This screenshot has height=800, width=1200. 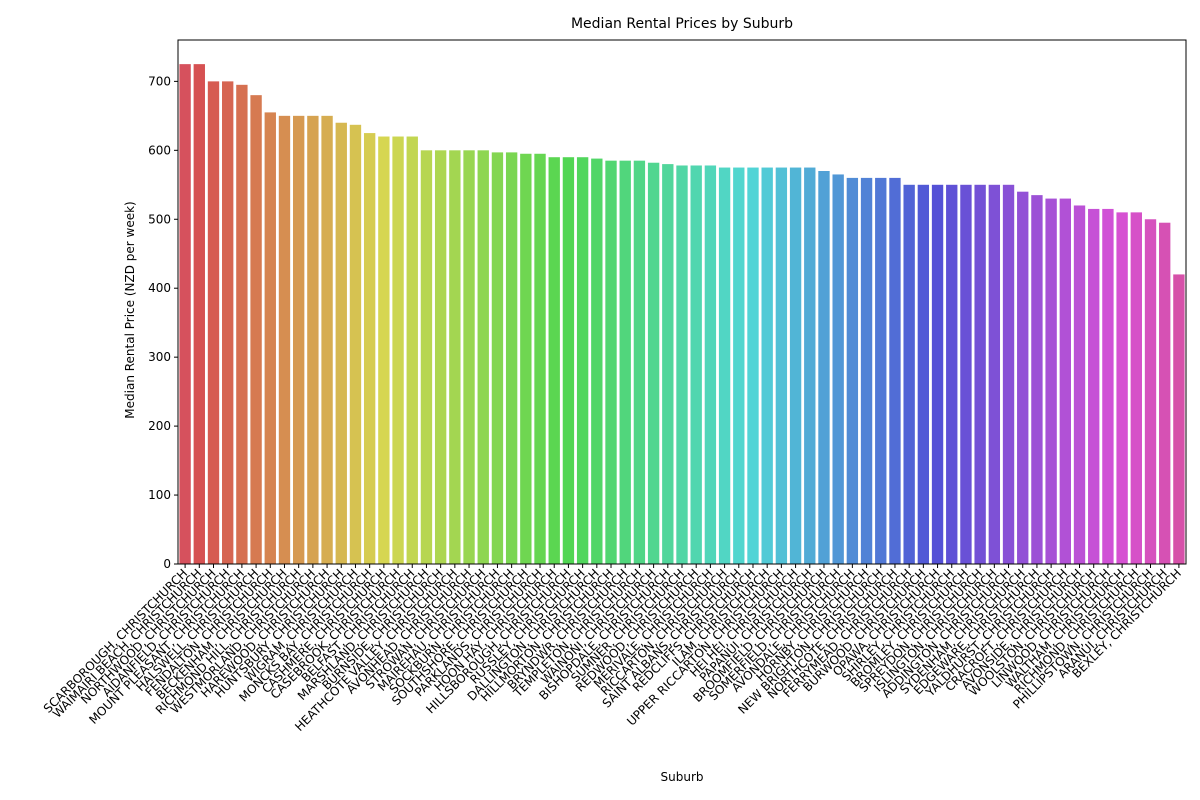 I want to click on y-tick-label: 200, so click(x=159, y=426).